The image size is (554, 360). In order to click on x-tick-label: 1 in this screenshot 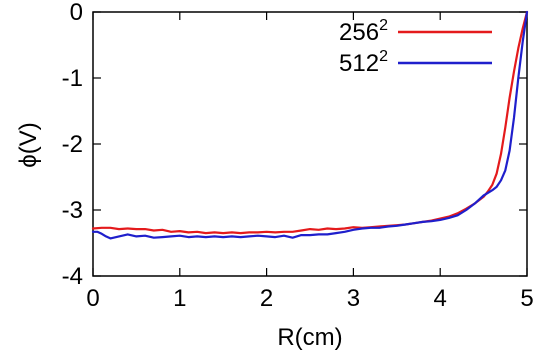, I will do `click(179, 298)`.